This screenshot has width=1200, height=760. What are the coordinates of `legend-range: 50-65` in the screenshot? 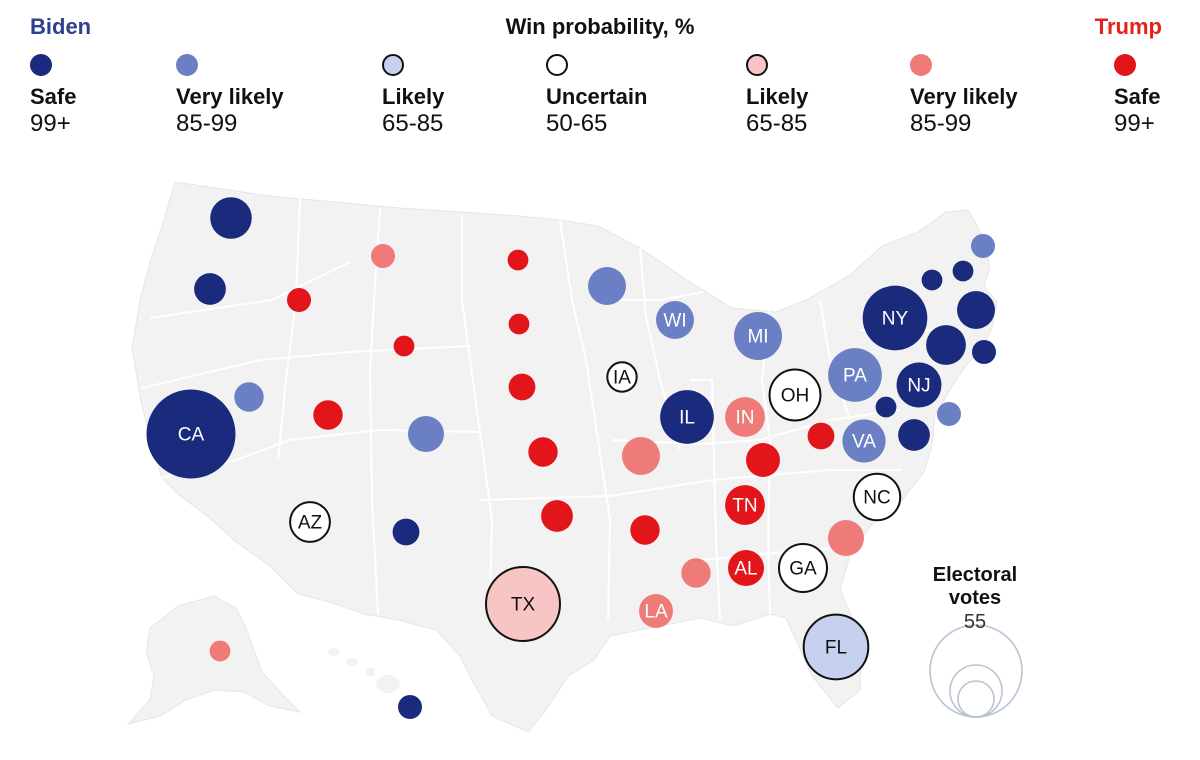 It's located at (577, 123).